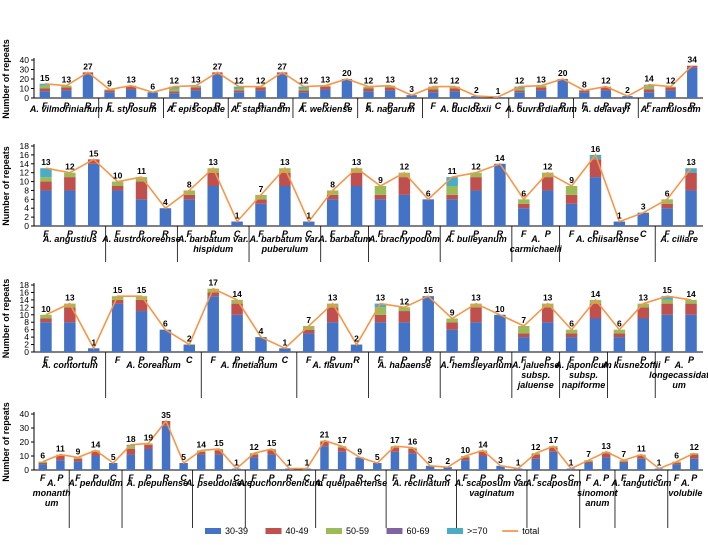  What do you see at coordinates (60, 449) in the screenshot?
I see `total-data-label: 11` at bounding box center [60, 449].